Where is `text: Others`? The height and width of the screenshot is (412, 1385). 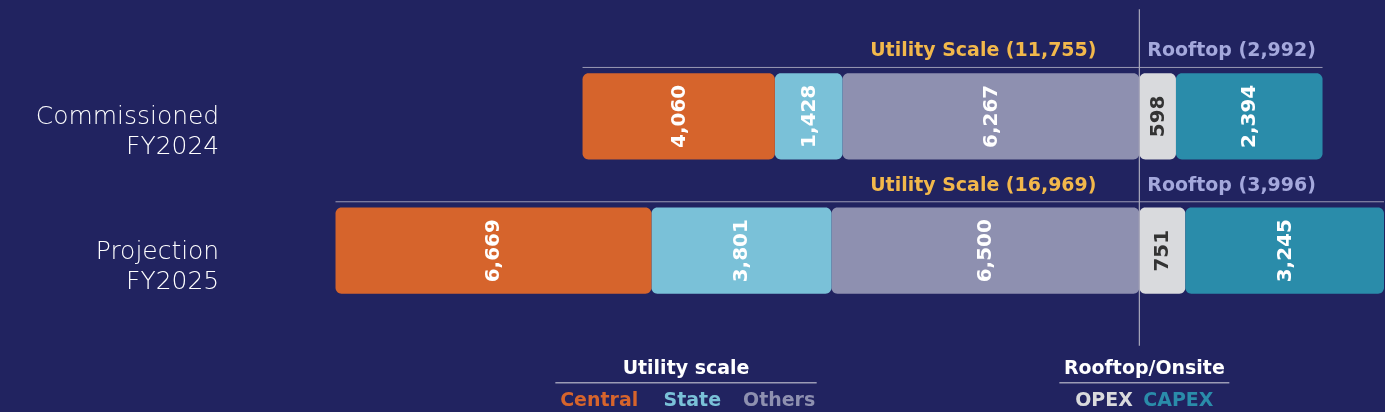
text: Others is located at coordinates (779, 398).